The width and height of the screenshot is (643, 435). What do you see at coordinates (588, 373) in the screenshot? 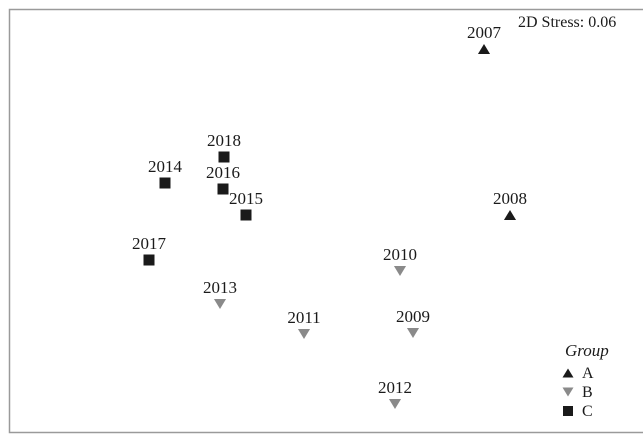
I see `legend-label-A: A` at bounding box center [588, 373].